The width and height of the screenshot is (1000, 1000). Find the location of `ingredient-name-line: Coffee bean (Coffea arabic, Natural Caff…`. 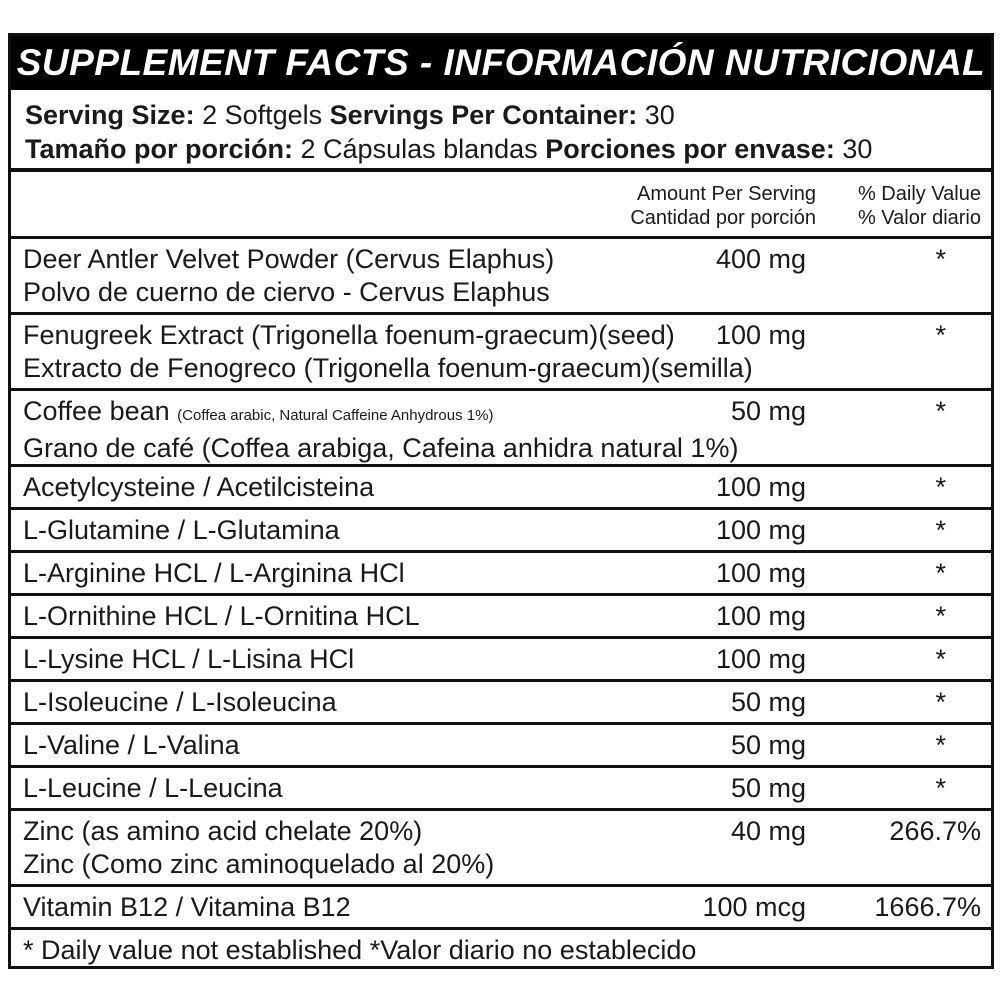

ingredient-name-line: Coffee bean (Coffea arabic, Natural Caff… is located at coordinates (380, 413).